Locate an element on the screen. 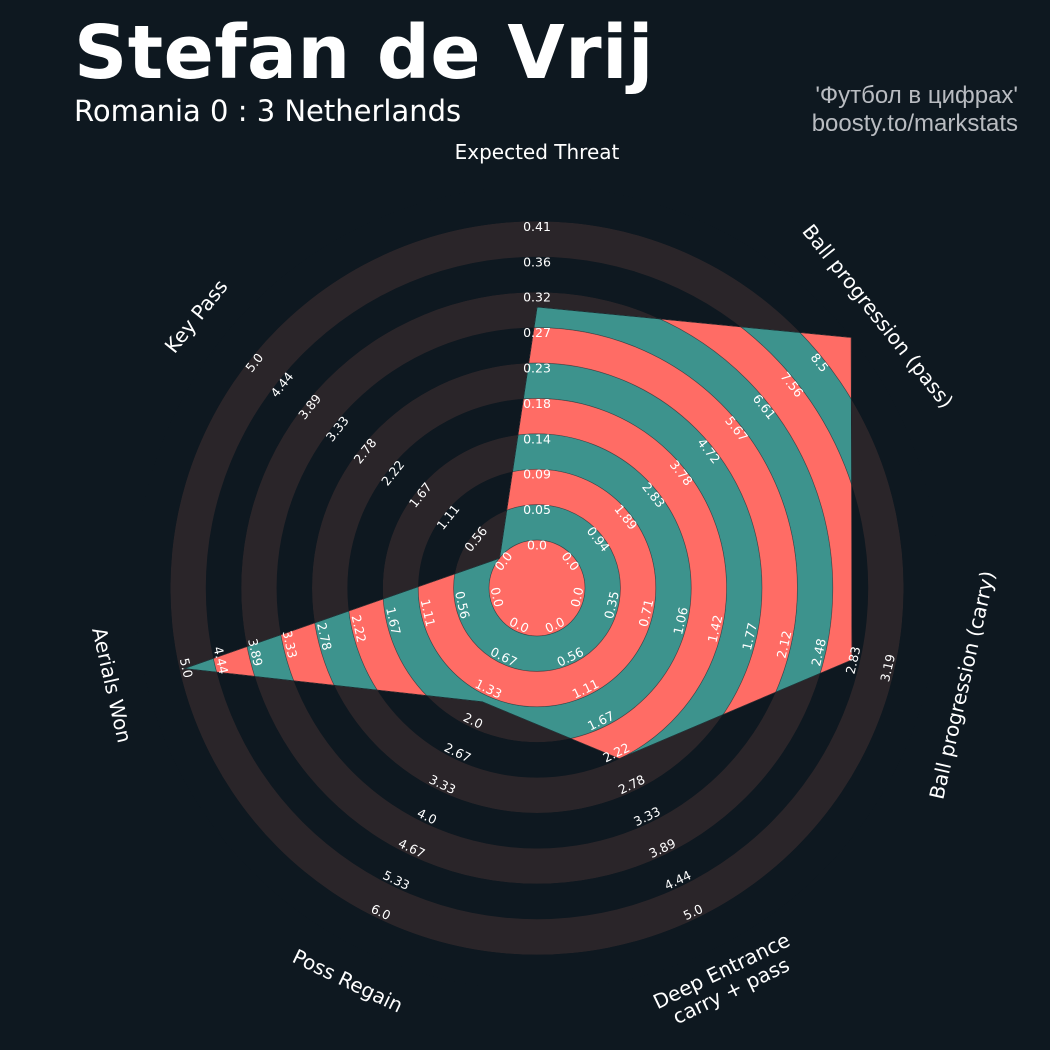  source-link: boosty.to/markstats is located at coordinates (914, 123).